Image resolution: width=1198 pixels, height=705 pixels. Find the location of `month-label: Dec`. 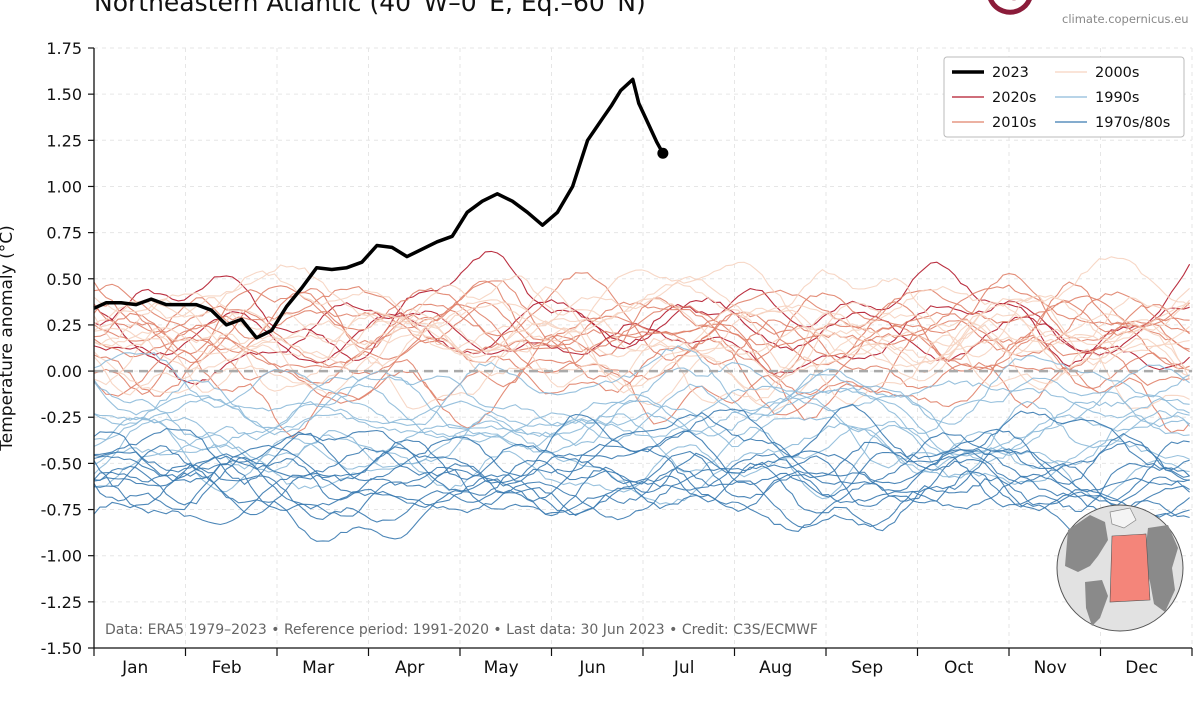

month-label: Dec is located at coordinates (1141, 668).